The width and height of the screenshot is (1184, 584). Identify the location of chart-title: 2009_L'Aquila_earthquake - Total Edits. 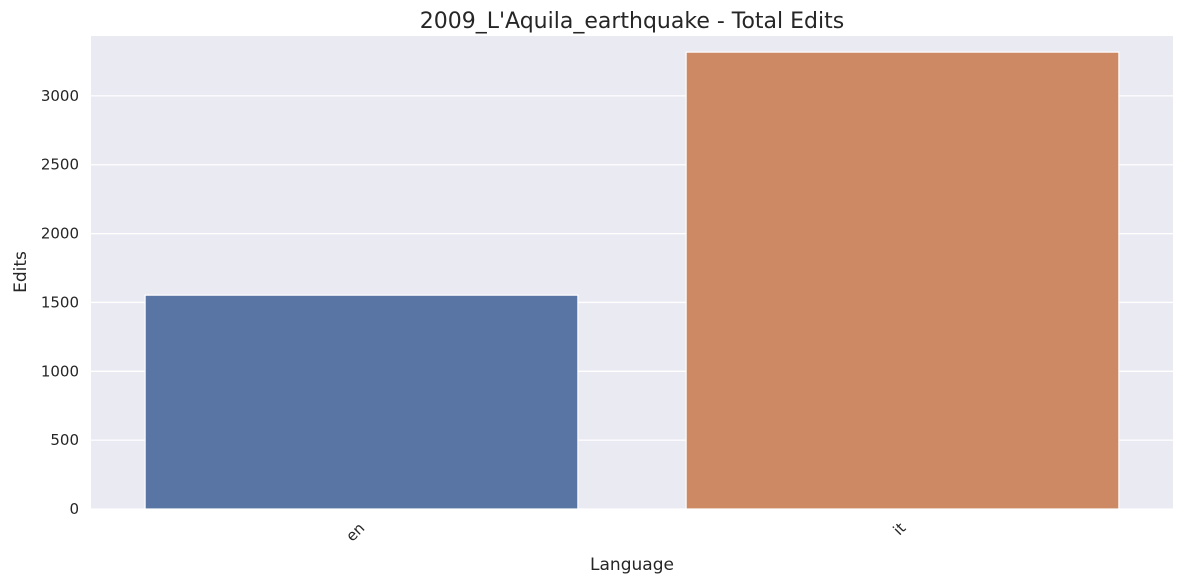
(632, 21).